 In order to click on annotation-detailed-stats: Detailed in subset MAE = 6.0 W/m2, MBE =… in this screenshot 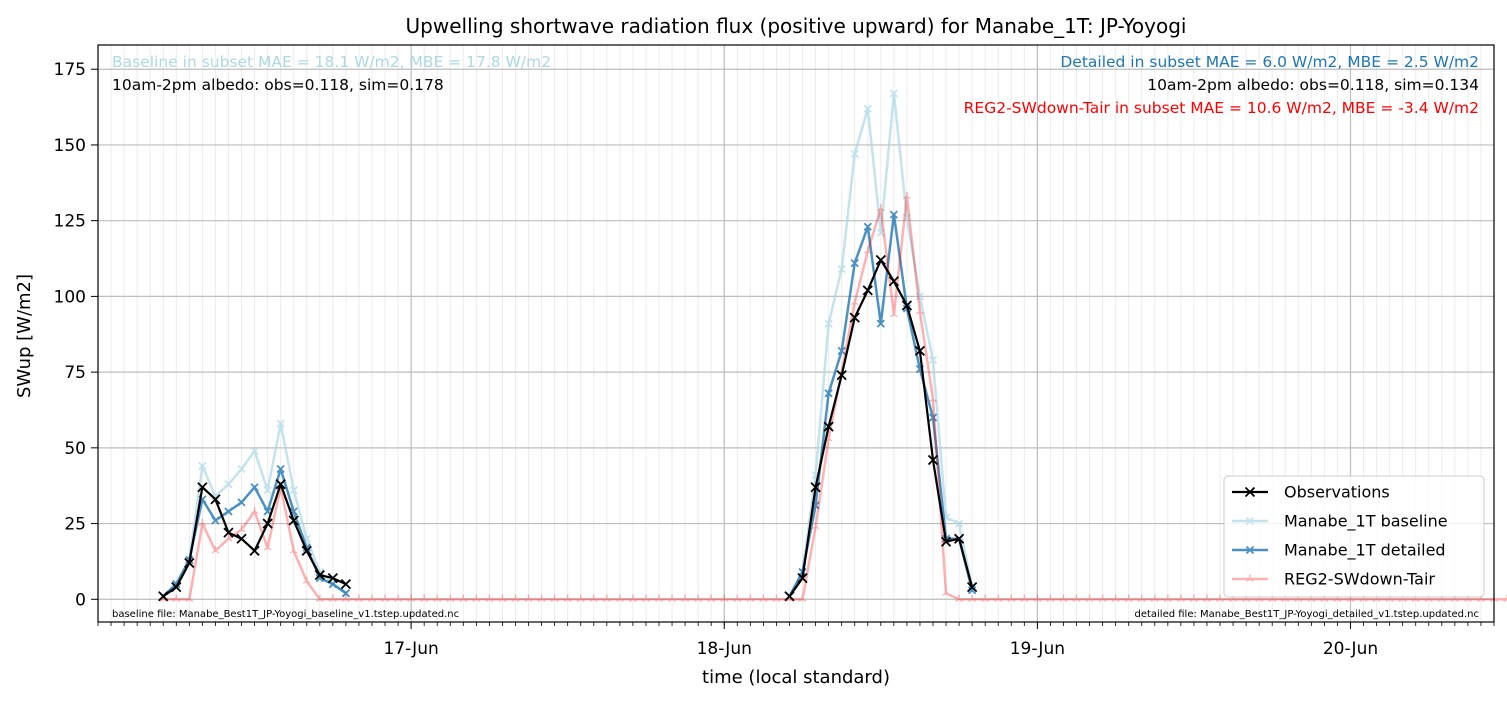, I will do `click(1269, 62)`.